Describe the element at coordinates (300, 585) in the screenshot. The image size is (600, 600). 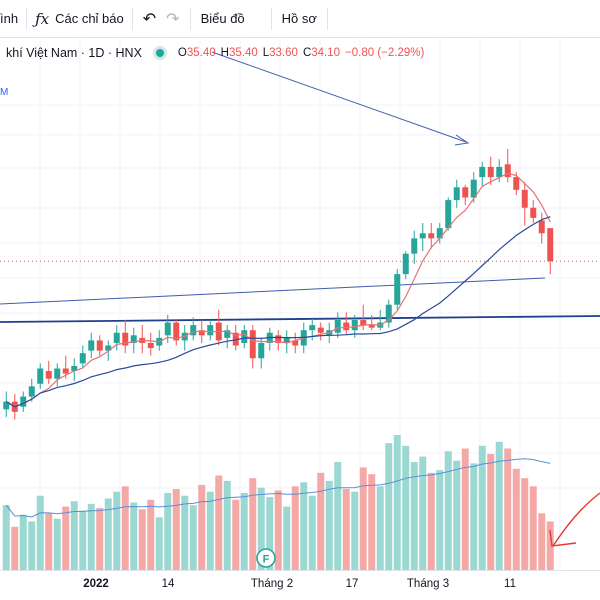
I see `time-axis: 2022 14 Tháng 2 17 Tháng 3 11` at that location.